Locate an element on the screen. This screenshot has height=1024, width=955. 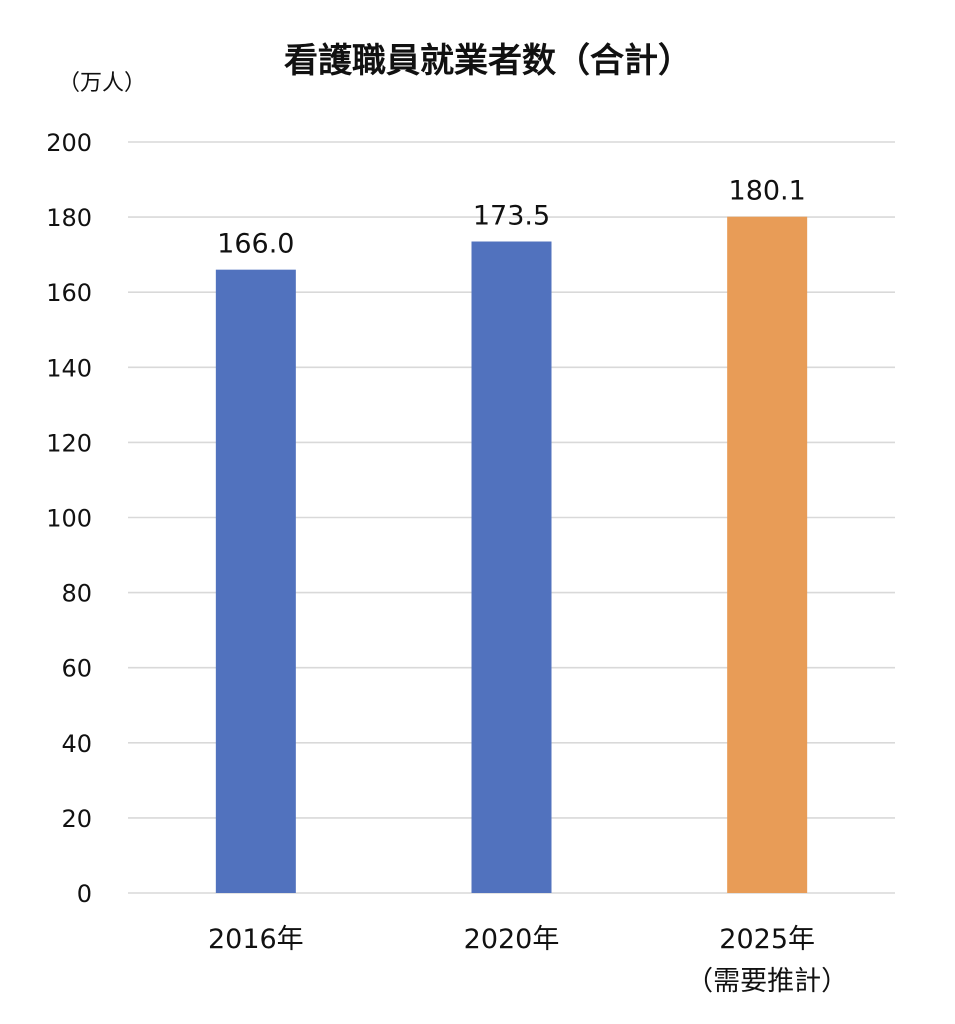
chart-title: 看護職員就業者数（合計） is located at coordinates (488, 61).